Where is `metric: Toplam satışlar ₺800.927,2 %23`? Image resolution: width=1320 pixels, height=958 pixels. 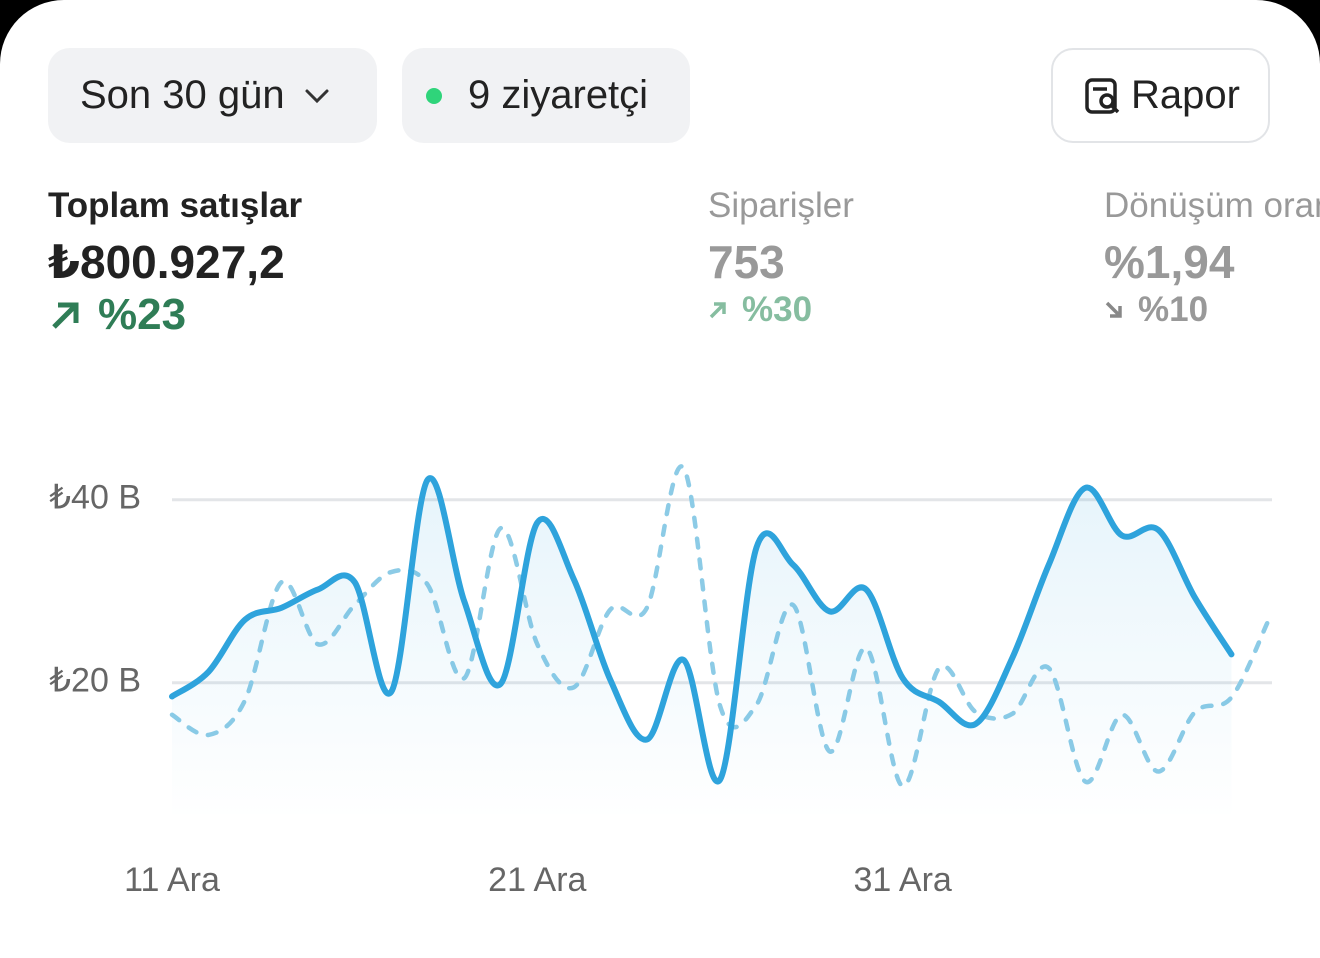
metric: Toplam satışlar ₺800.927,2 %23 is located at coordinates (175, 263).